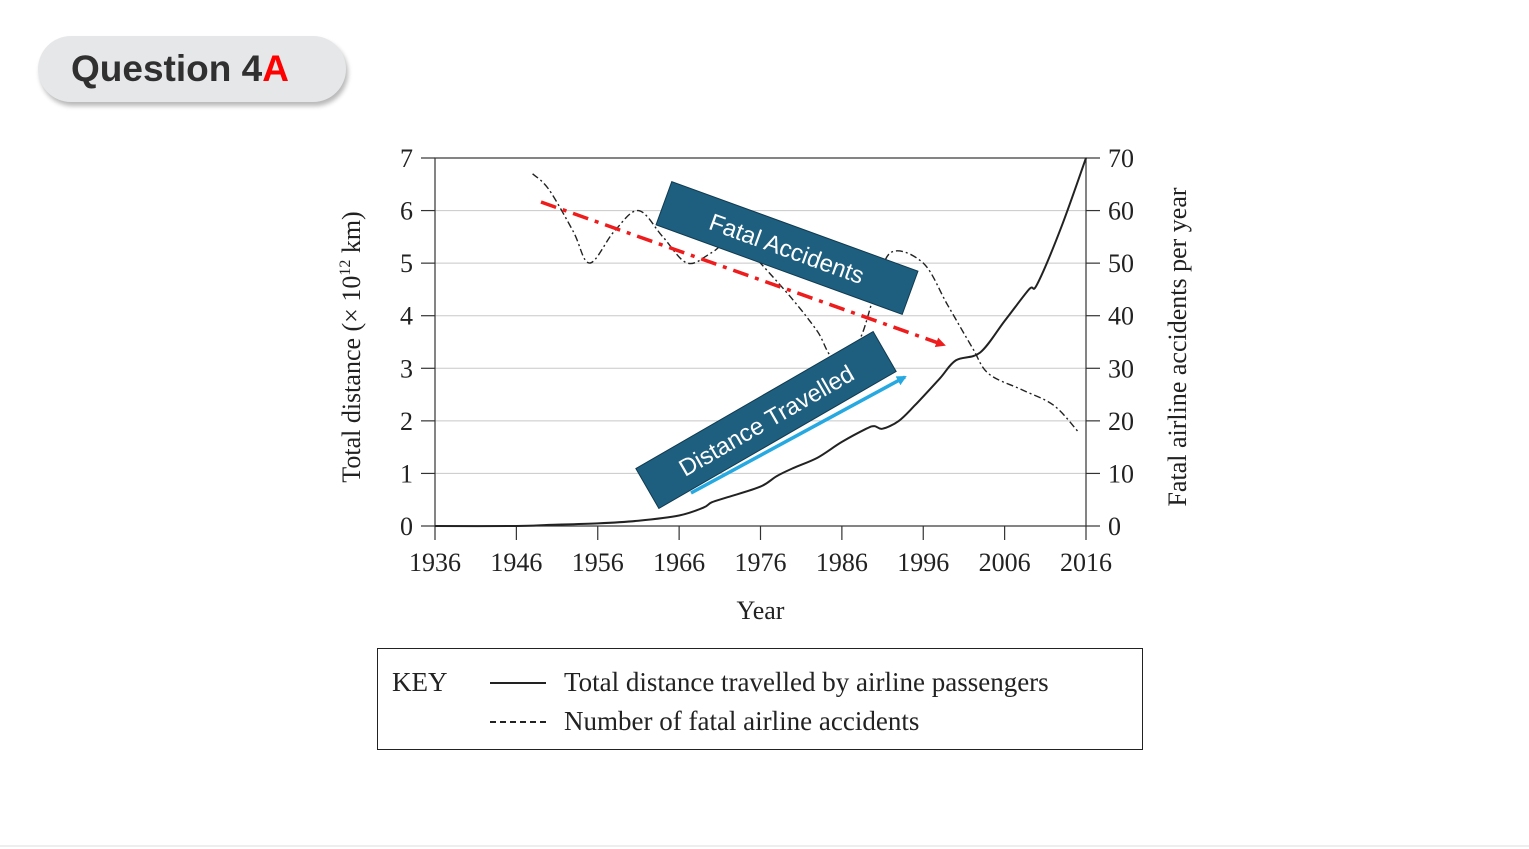 The width and height of the screenshot is (1529, 849). What do you see at coordinates (518, 721) in the screenshot?
I see `legend-dashdot-line-swatch` at bounding box center [518, 721].